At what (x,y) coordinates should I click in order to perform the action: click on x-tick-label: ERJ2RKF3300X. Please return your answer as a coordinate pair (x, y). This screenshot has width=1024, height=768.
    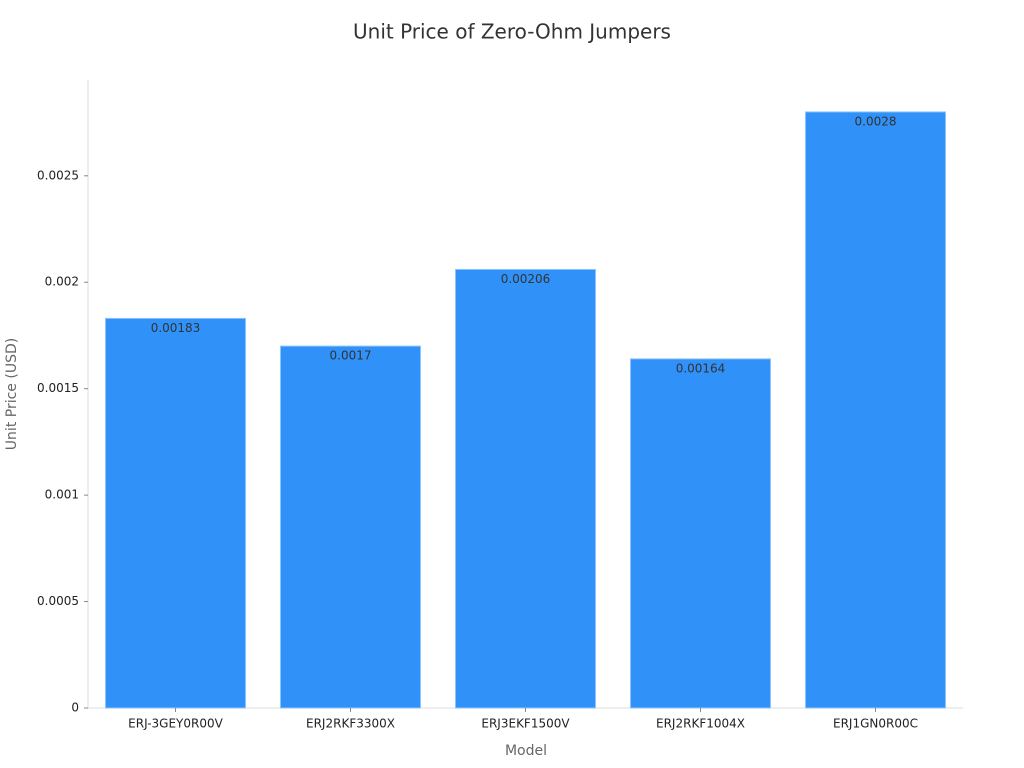
    Looking at the image, I should click on (350, 724).